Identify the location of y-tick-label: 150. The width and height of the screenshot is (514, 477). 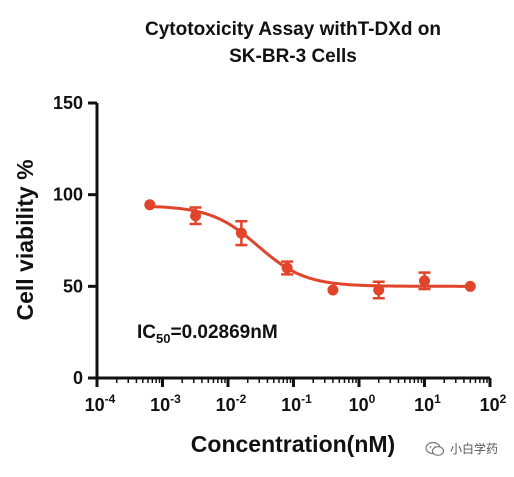
(68, 103).